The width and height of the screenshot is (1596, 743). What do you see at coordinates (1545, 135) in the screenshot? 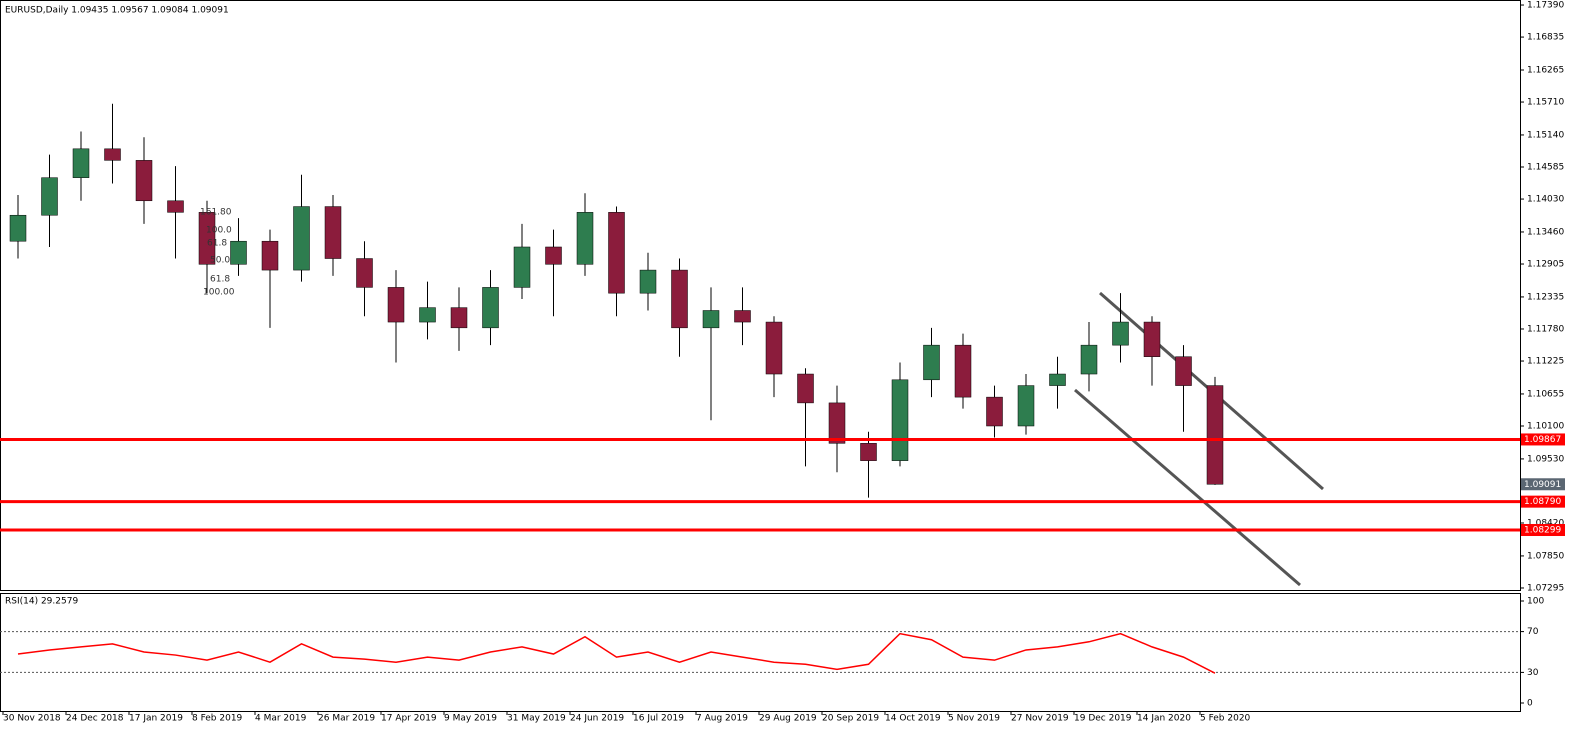
I see `y-tick-label: 1.15140` at bounding box center [1545, 135].